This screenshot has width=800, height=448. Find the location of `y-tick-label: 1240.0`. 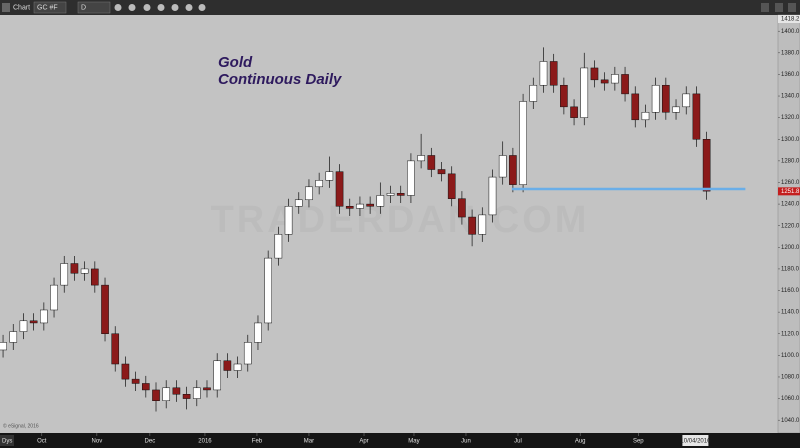

y-tick-label: 1240.0 is located at coordinates (790, 205).